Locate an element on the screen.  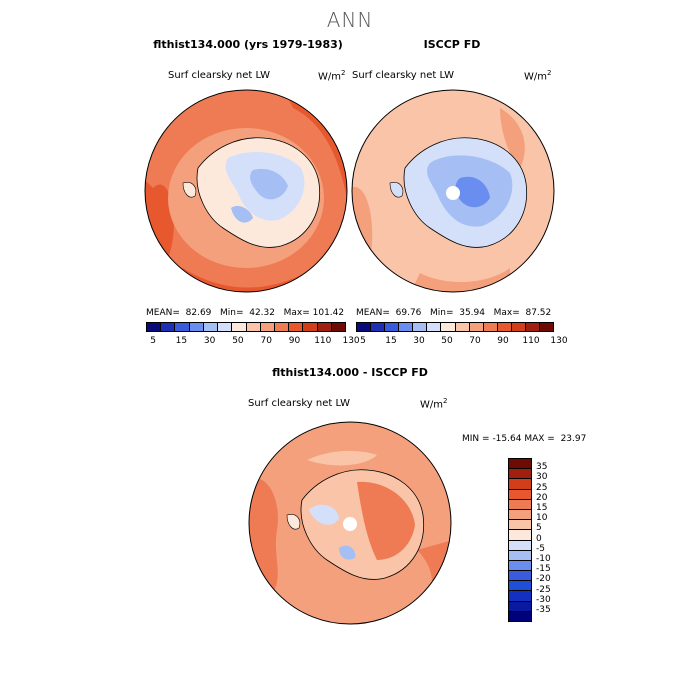
obs-map is located at coordinates (453, 191).